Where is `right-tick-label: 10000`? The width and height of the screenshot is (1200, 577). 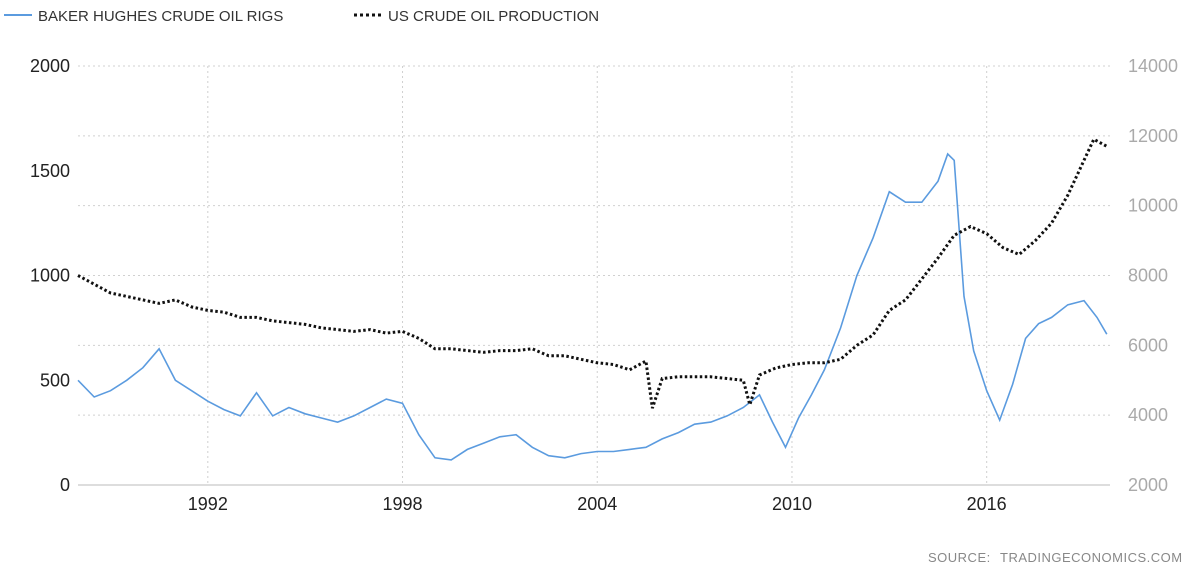
right-tick-label: 10000 is located at coordinates (1153, 206).